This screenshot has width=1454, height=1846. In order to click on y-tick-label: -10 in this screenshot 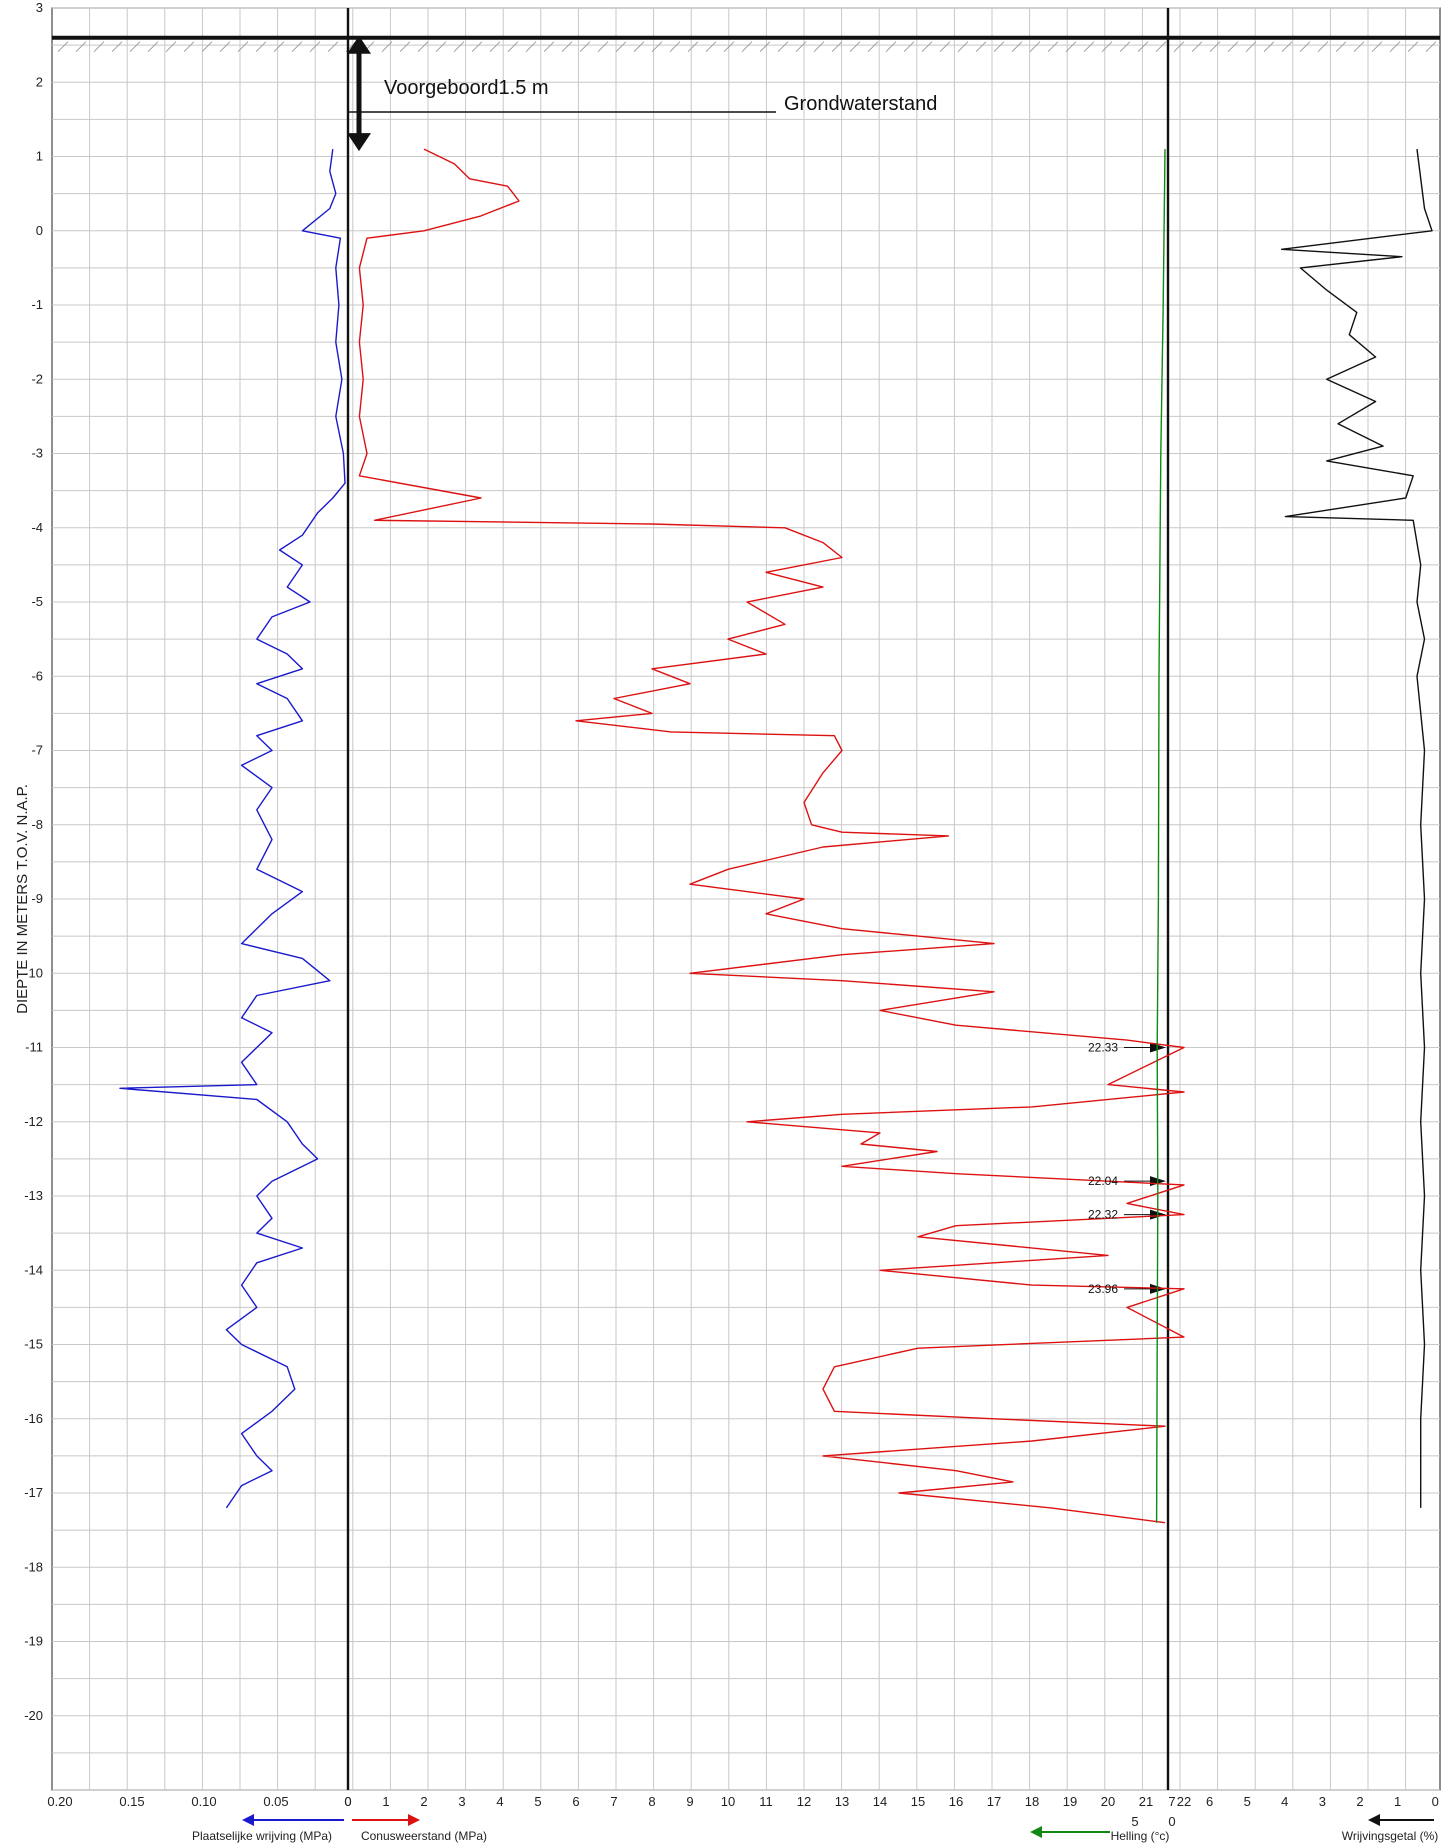, I will do `click(33, 972)`.